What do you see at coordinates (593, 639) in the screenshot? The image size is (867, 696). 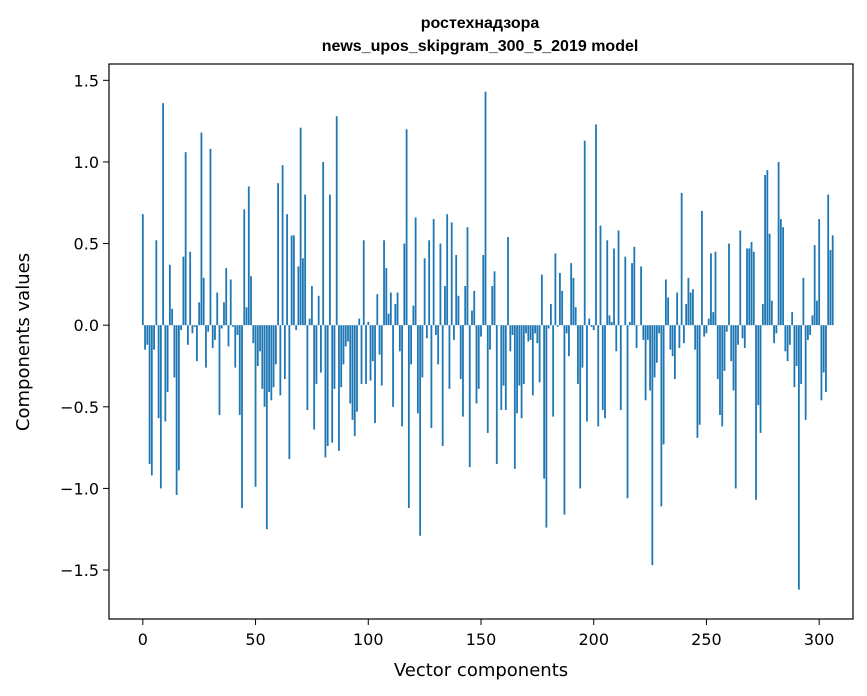 I see `x-tick-label: 200` at bounding box center [593, 639].